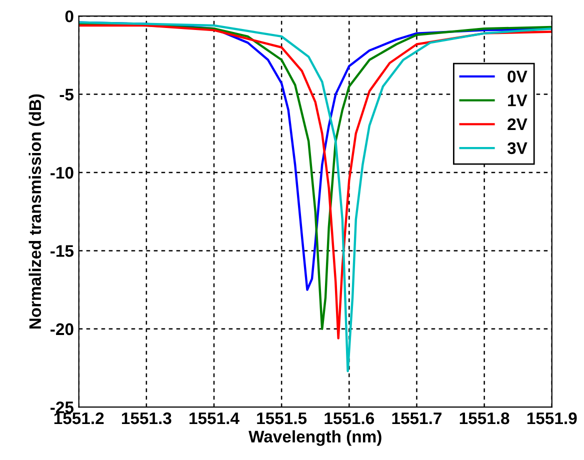 The width and height of the screenshot is (584, 460). Describe the element at coordinates (69, 16) in the screenshot. I see `y-tick-label: 0` at that location.